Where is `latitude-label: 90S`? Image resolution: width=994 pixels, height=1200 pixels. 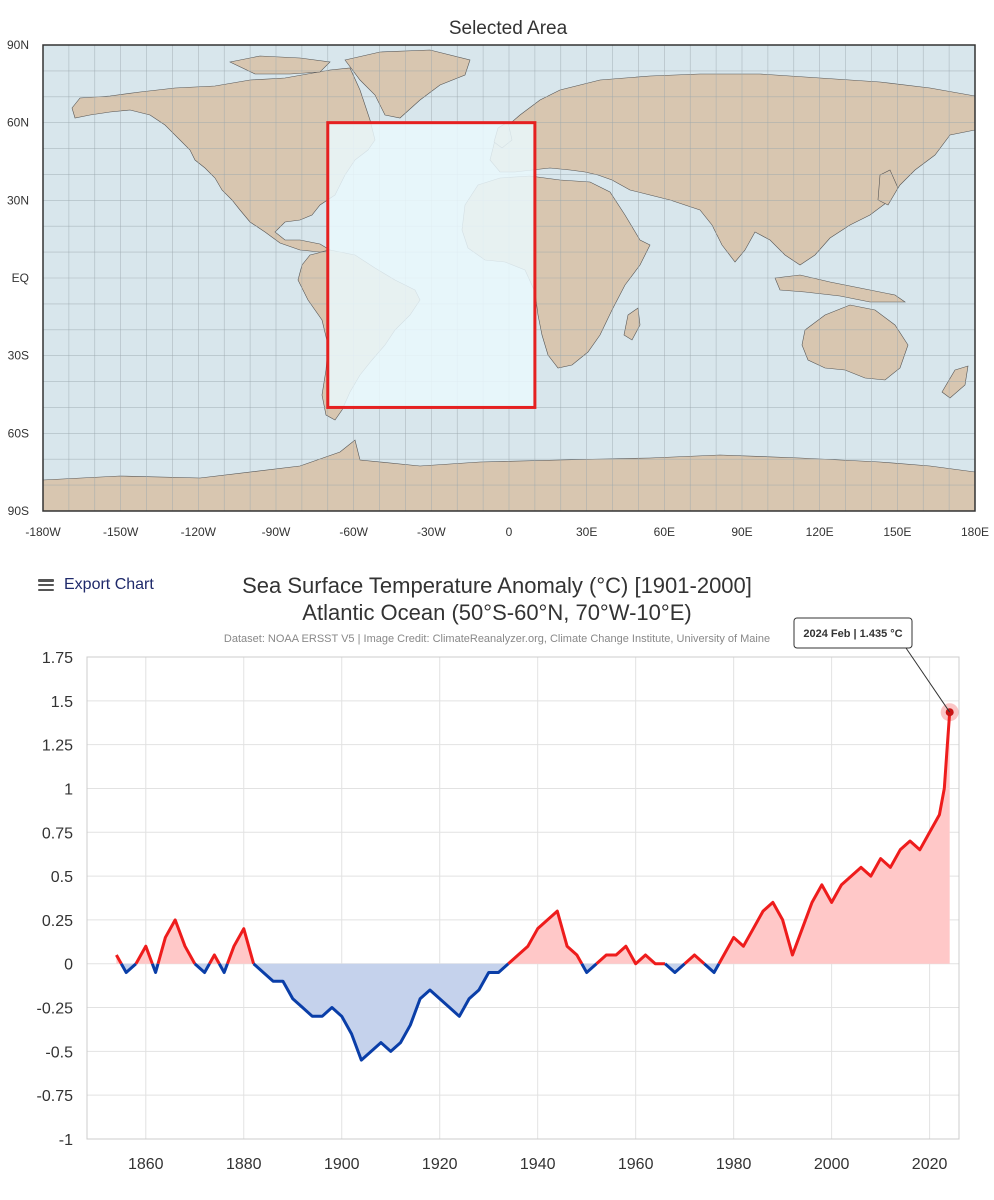 latitude-label: 90S is located at coordinates (18, 511).